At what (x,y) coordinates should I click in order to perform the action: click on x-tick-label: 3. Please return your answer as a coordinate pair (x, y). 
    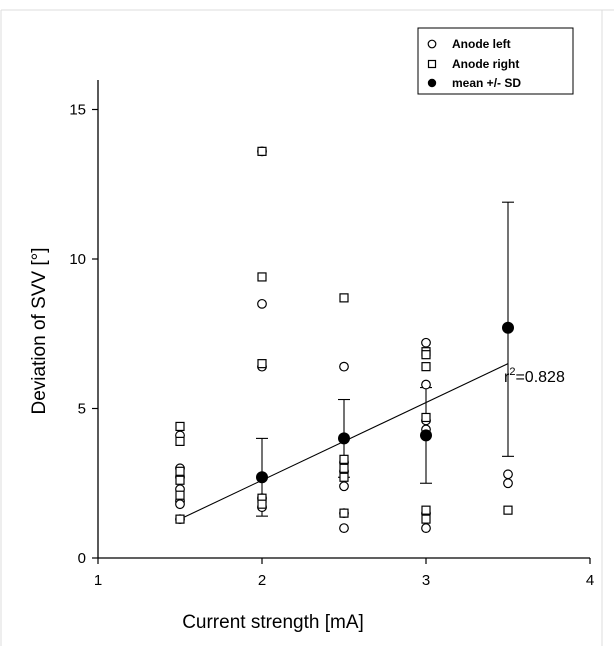
    Looking at the image, I should click on (426, 580).